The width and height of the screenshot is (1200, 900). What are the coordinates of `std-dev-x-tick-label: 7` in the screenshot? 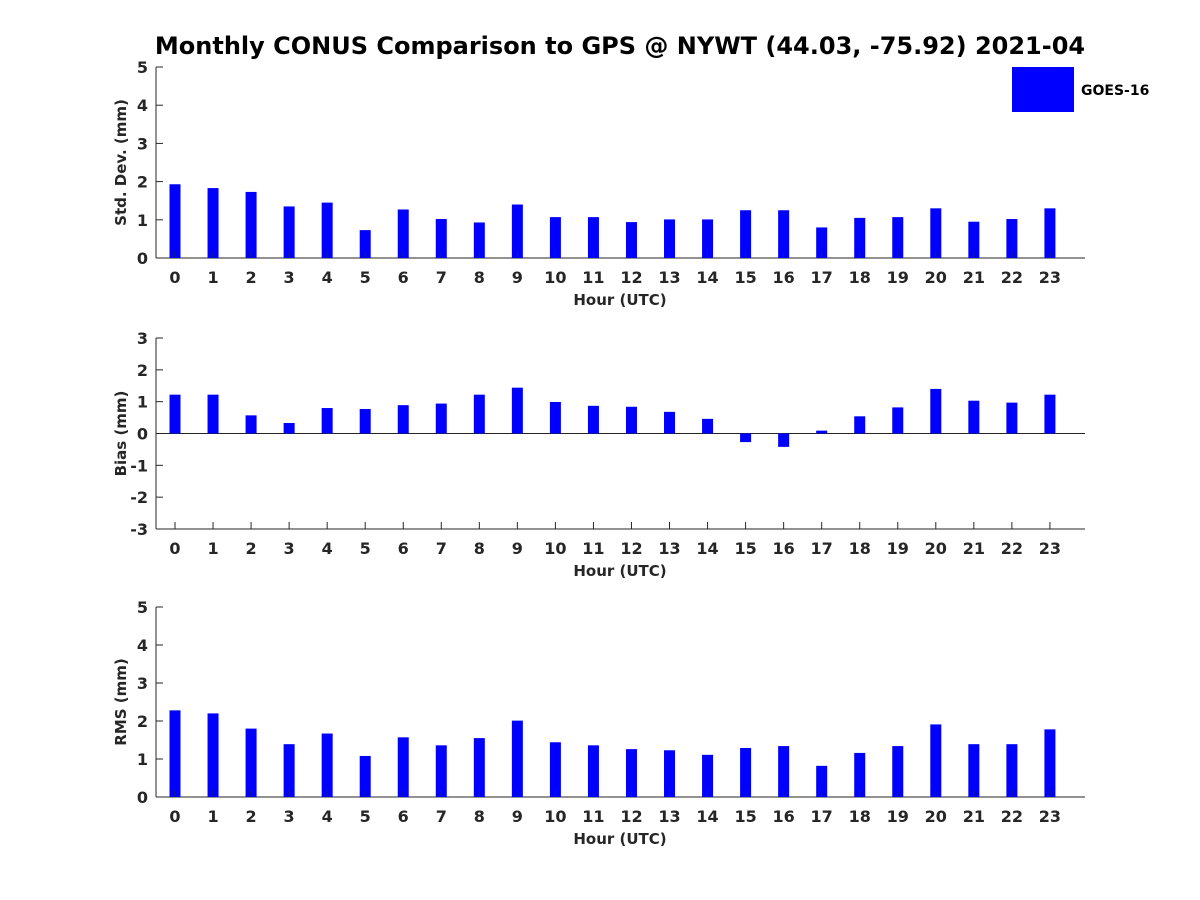 It's located at (441, 277).